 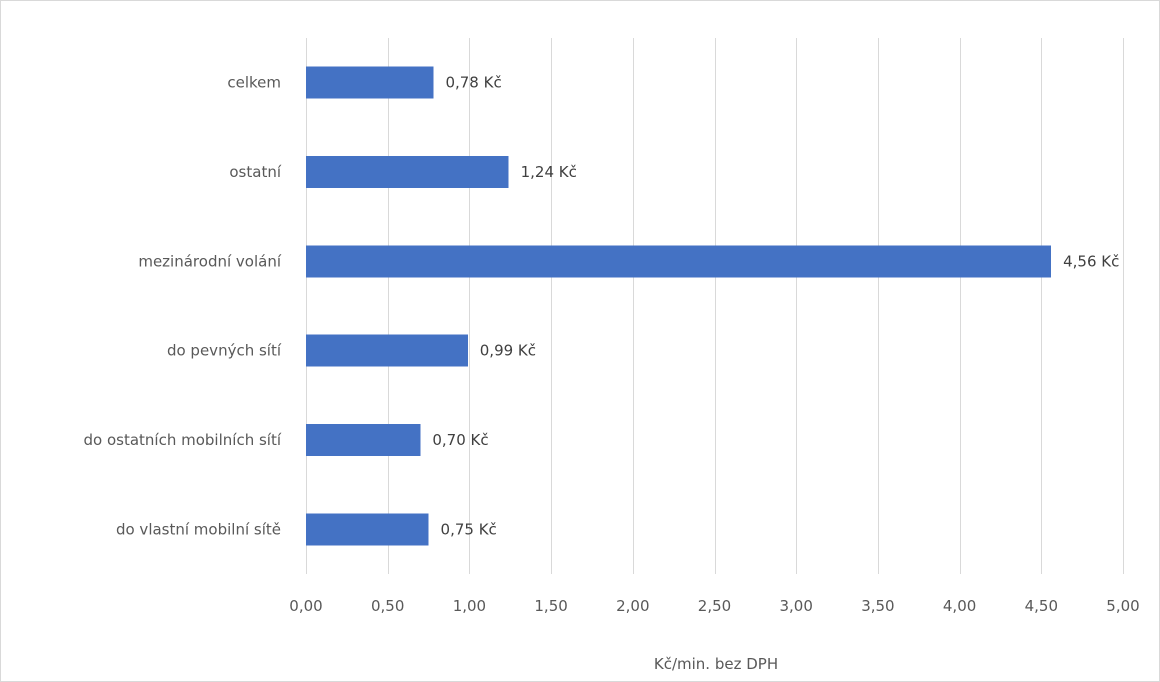 I want to click on x-tick-label: 0,50, so click(x=387, y=606).